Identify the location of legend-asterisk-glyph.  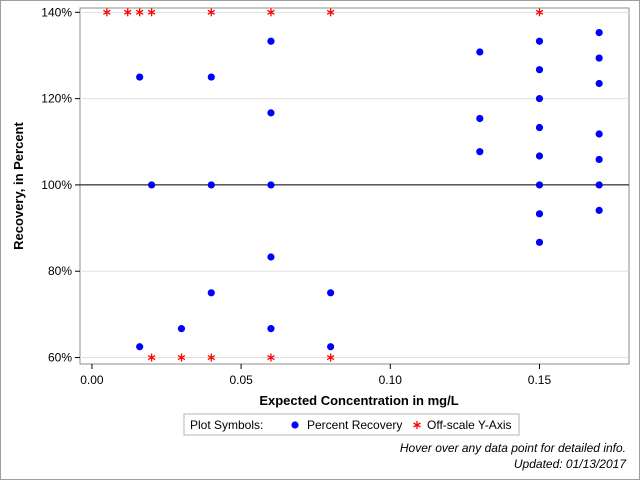
(417, 425).